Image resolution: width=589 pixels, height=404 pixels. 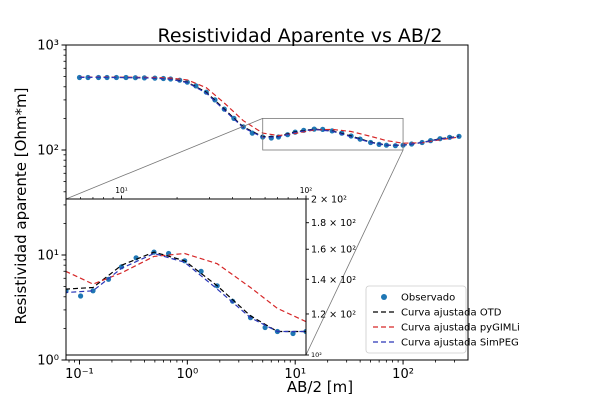 I want to click on inset-y-tick-label: 1.4 × 10², so click(x=333, y=280).